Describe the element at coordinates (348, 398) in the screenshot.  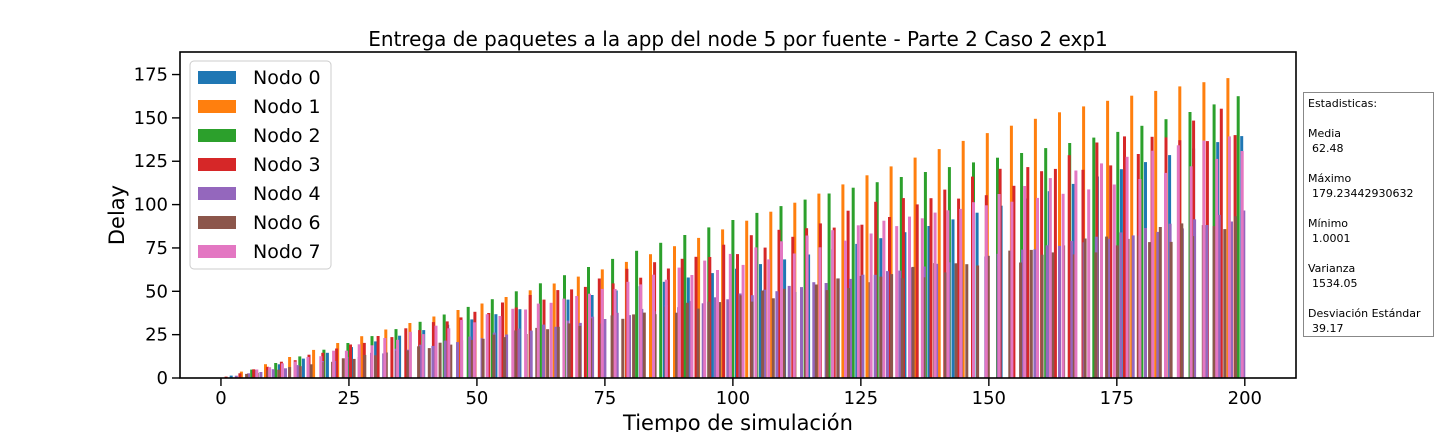
I see `x-tick-label: 25` at that location.